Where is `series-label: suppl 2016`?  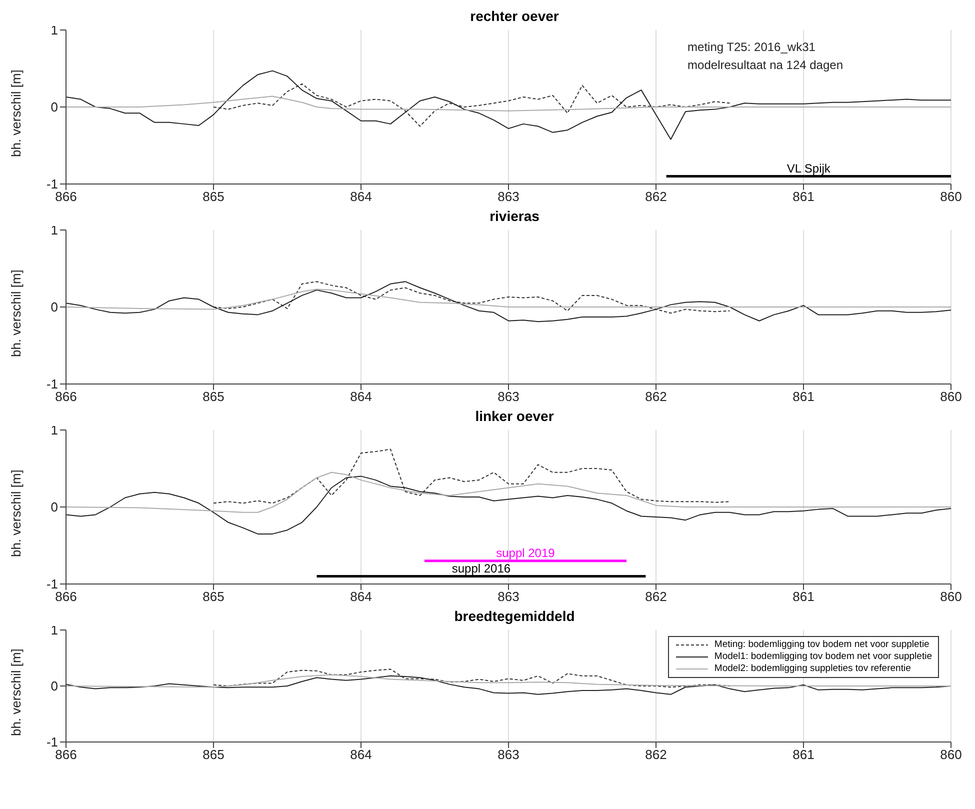
series-label: suppl 2016 is located at coordinates (481, 568).